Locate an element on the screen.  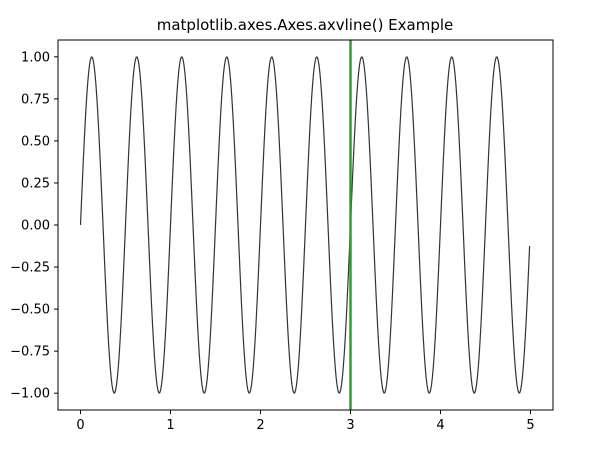
y-tick-label: 0.25 is located at coordinates (35, 183).